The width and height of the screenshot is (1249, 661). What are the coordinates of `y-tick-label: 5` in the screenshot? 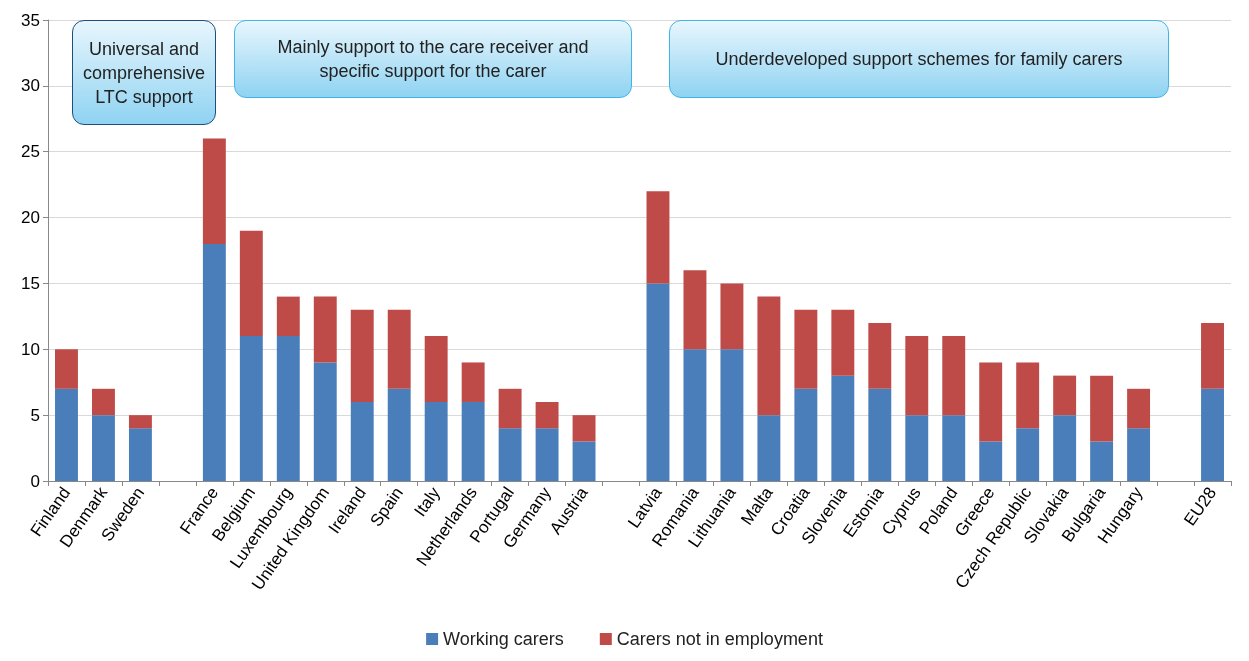 It's located at (35, 415).